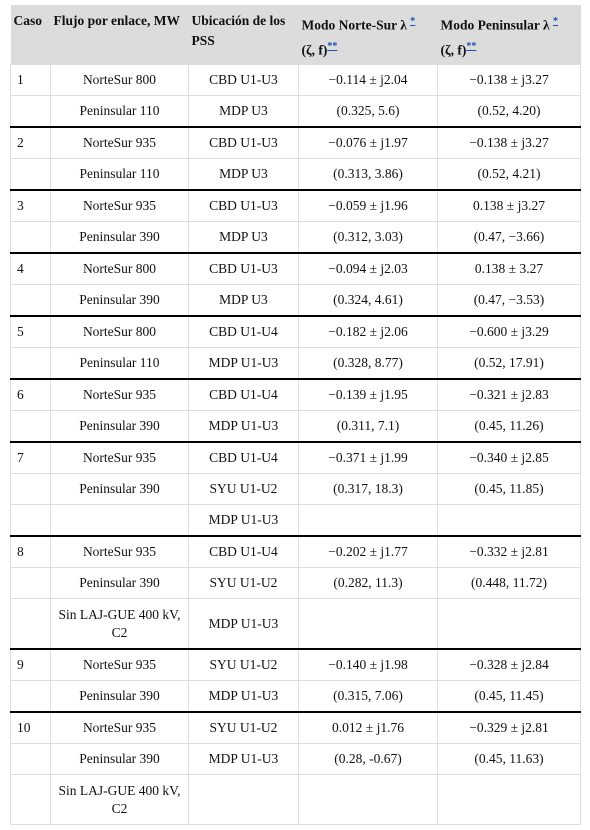  I want to click on caso-cell: 4, so click(30, 268).